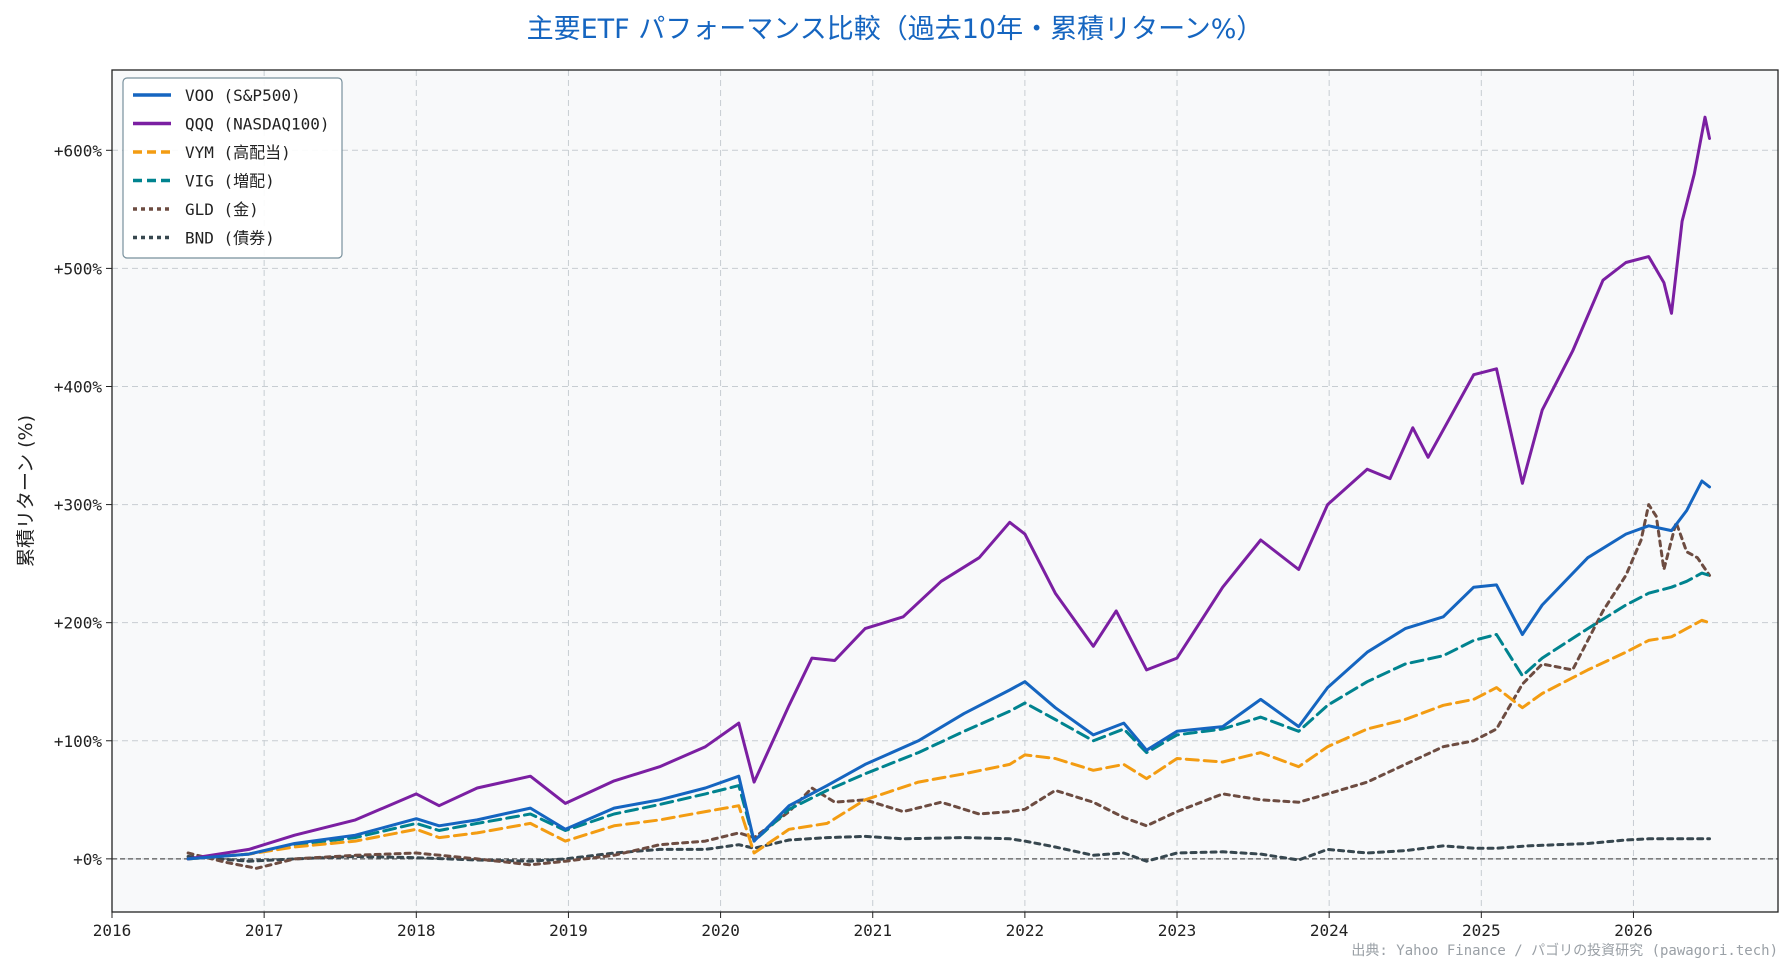 Image resolution: width=1790 pixels, height=974 pixels. What do you see at coordinates (1633, 930) in the screenshot?
I see `x-tick-label: 2026` at bounding box center [1633, 930].